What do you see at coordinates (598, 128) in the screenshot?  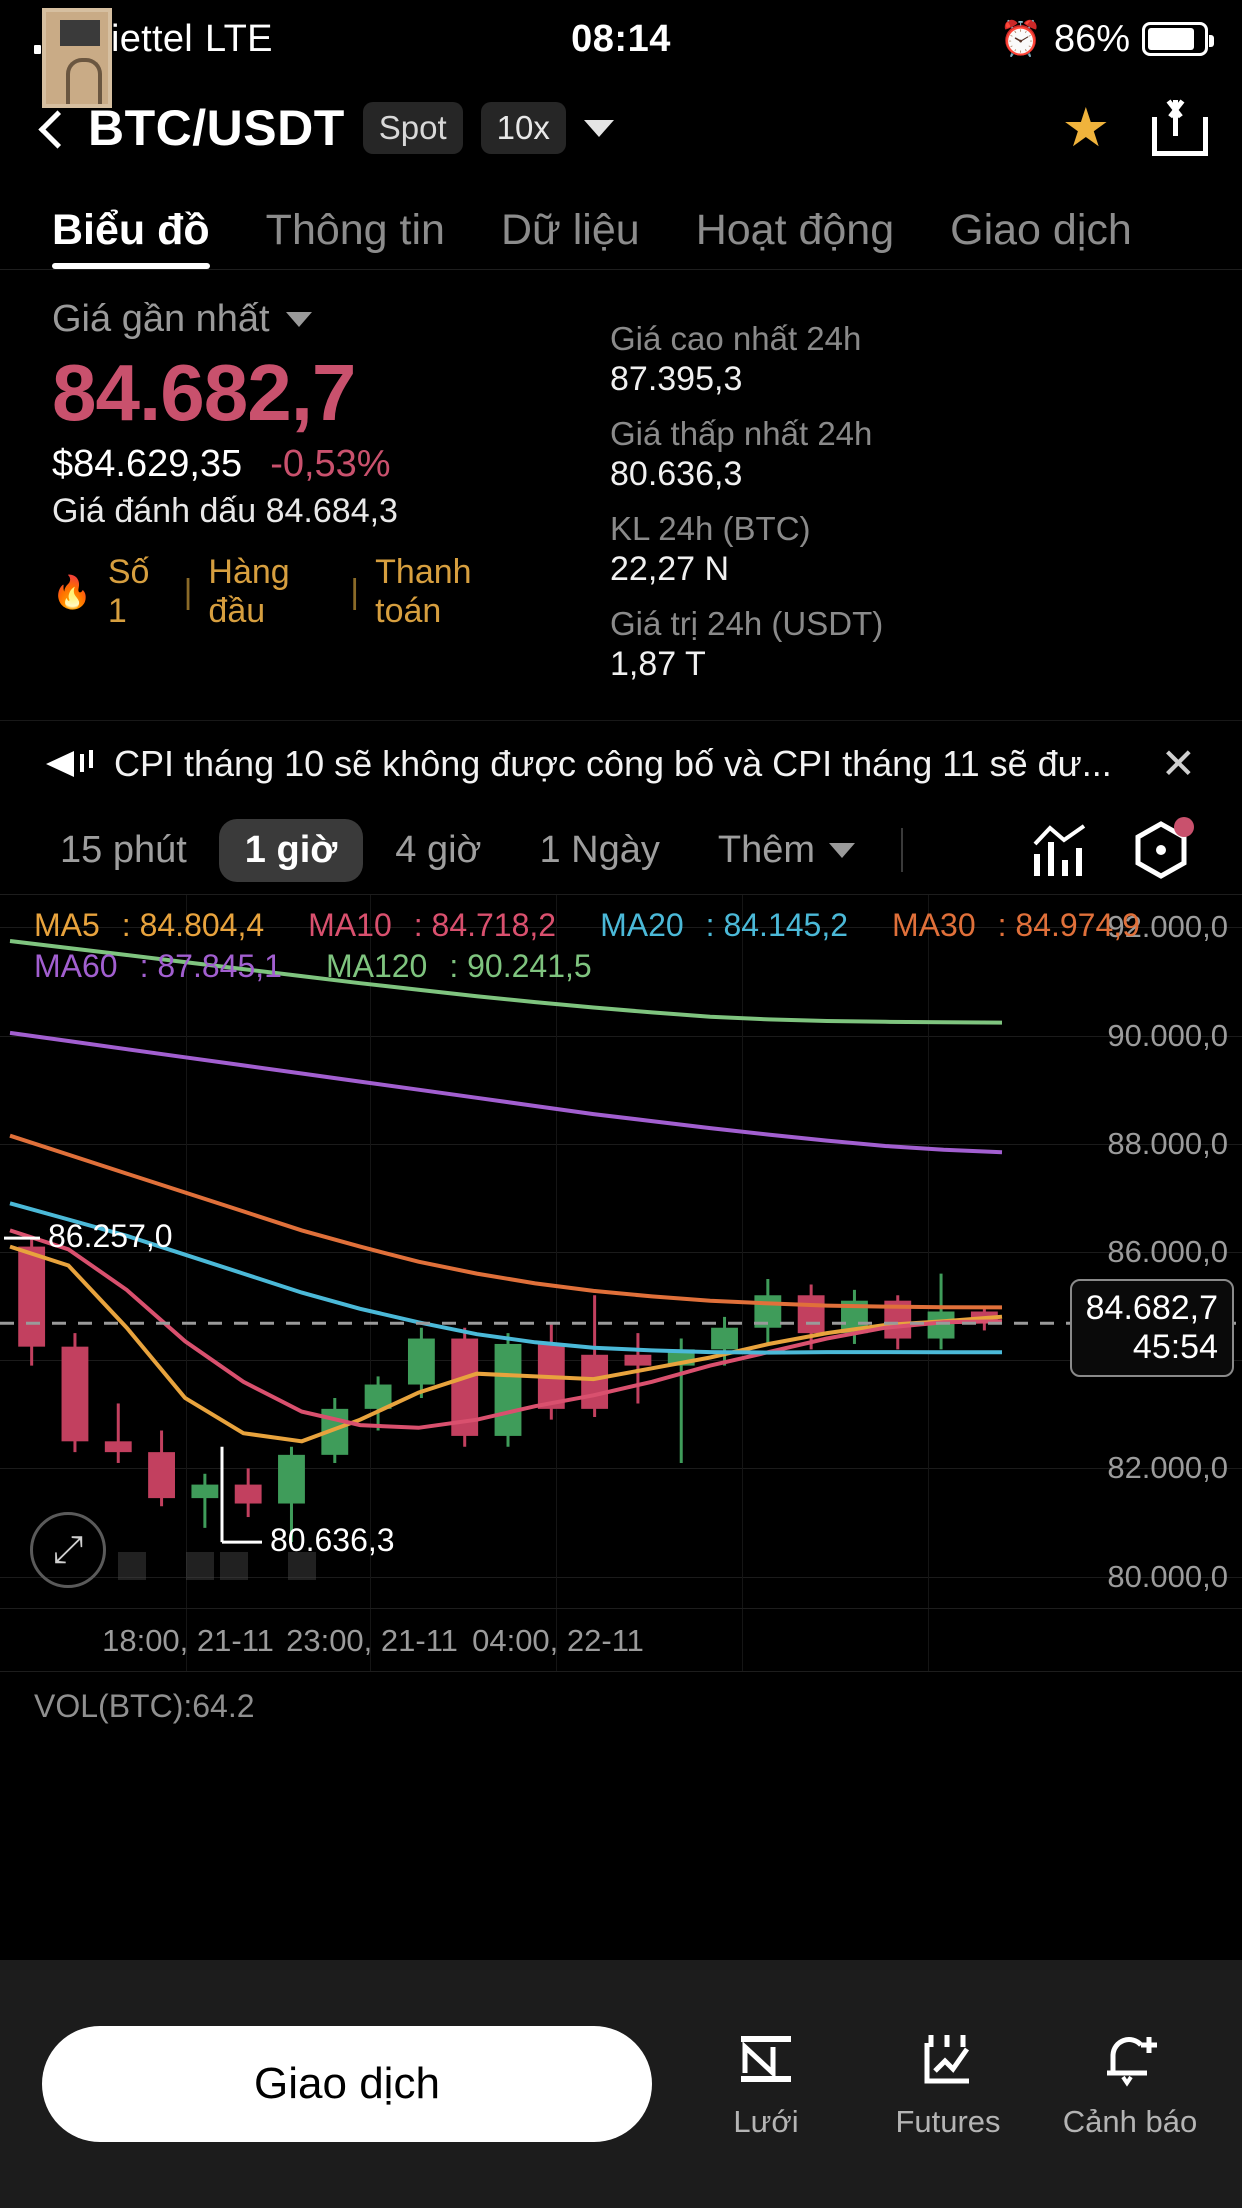 I see `chevron-down-icon` at bounding box center [598, 128].